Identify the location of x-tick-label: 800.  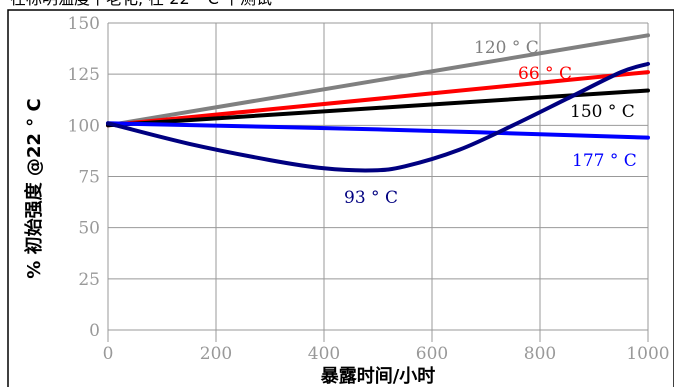
(540, 354).